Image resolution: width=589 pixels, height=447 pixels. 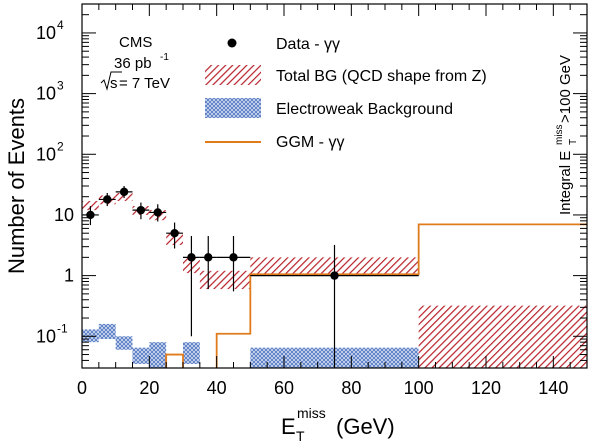 I want to click on sqrt-symbol, so click(x=111, y=81).